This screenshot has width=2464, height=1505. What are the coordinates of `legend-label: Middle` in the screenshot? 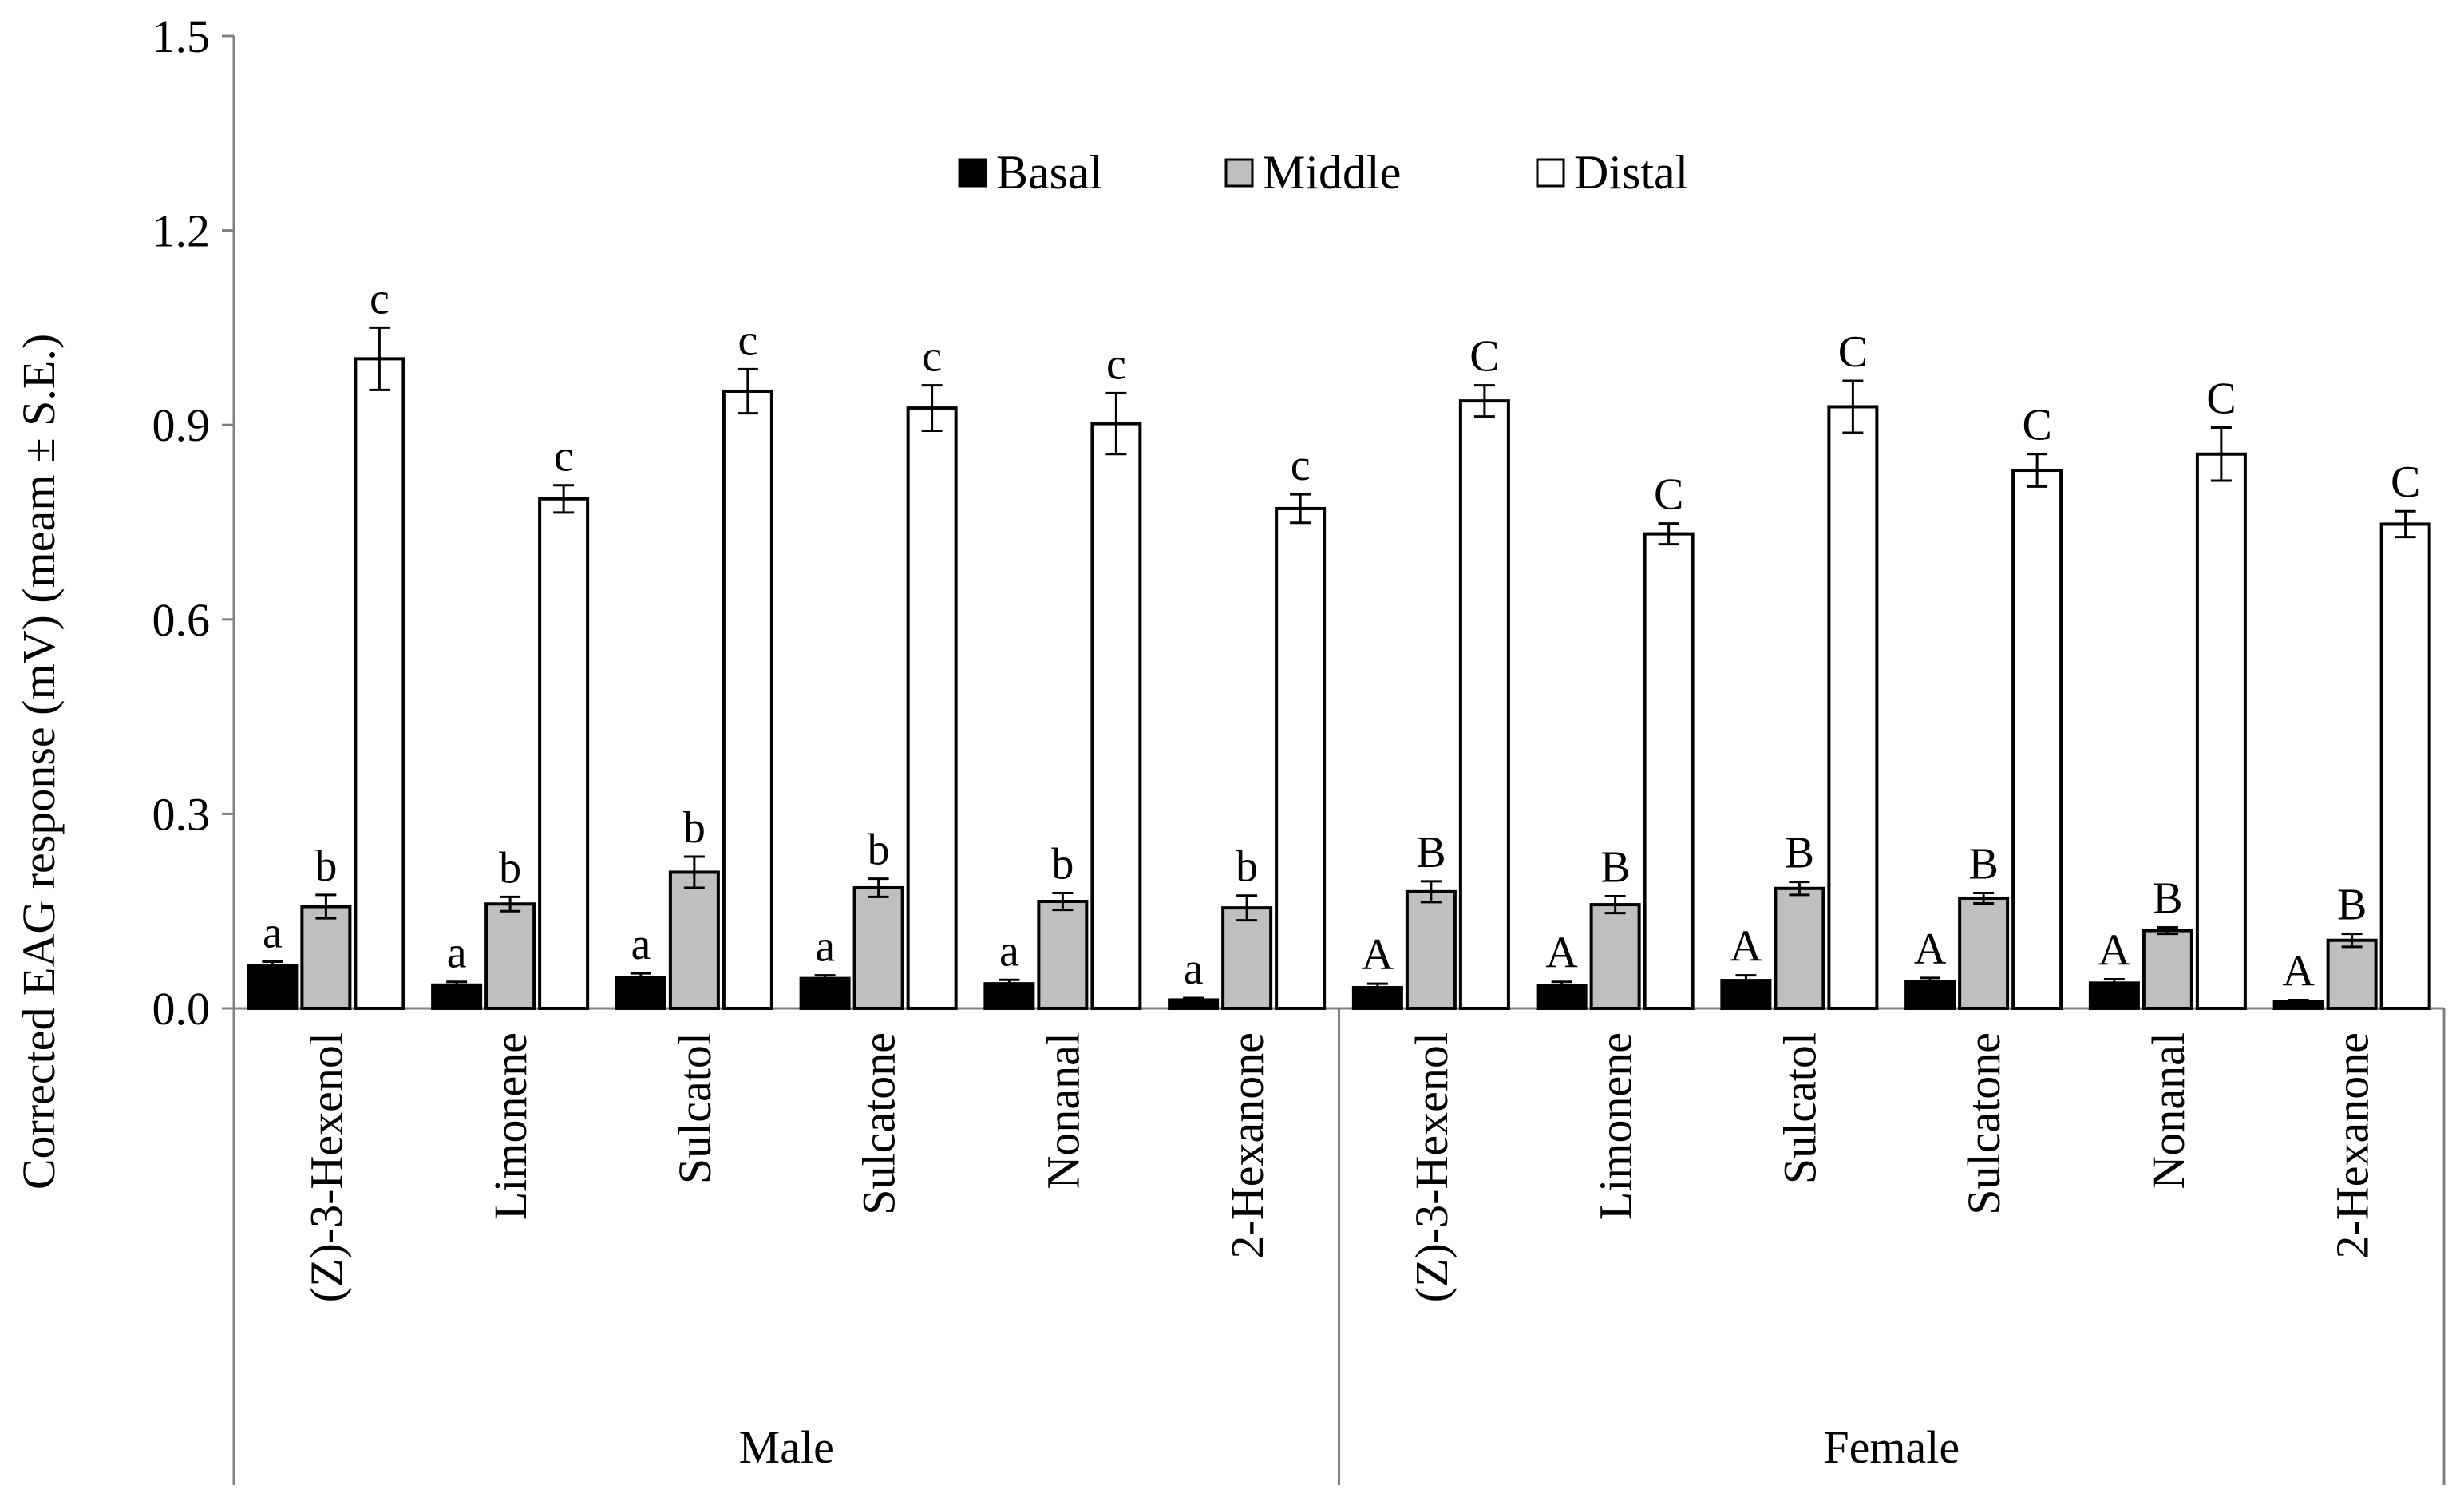 It's located at (1332, 173).